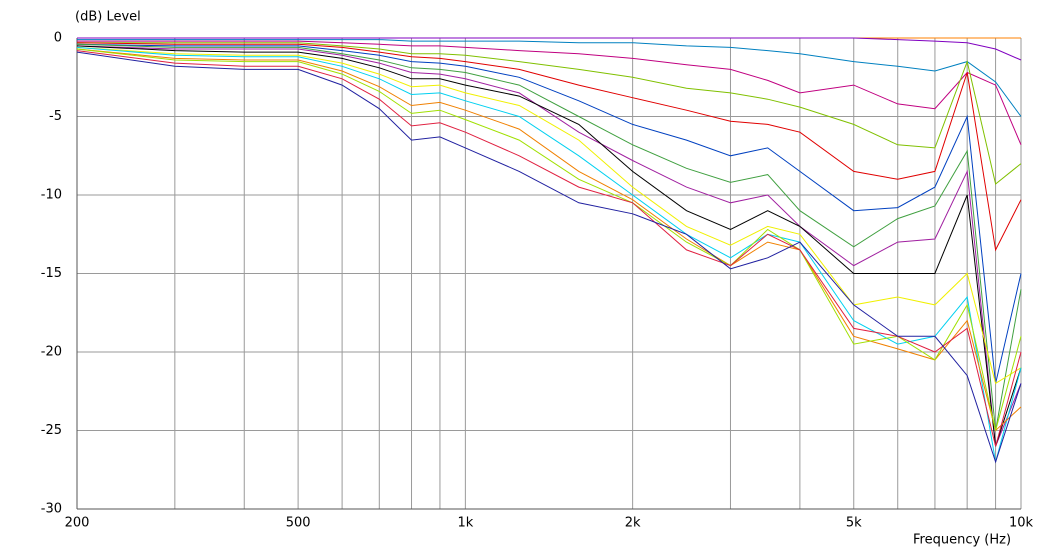 This screenshot has width=1050, height=553. I want to click on x-tick-label: 5k, so click(854, 523).